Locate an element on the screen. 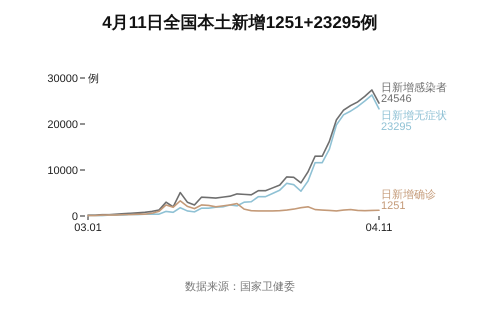  y-tick-label: 0 is located at coordinates (75, 217).